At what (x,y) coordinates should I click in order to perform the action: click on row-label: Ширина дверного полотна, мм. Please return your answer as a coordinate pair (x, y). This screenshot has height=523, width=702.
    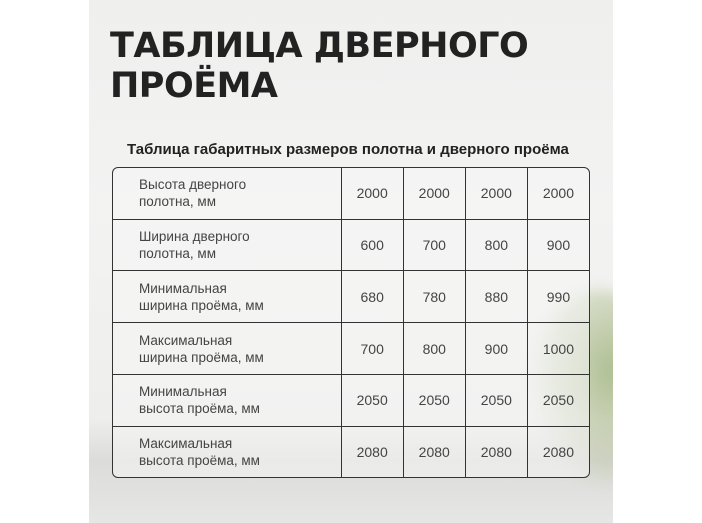
    Looking at the image, I should click on (227, 245).